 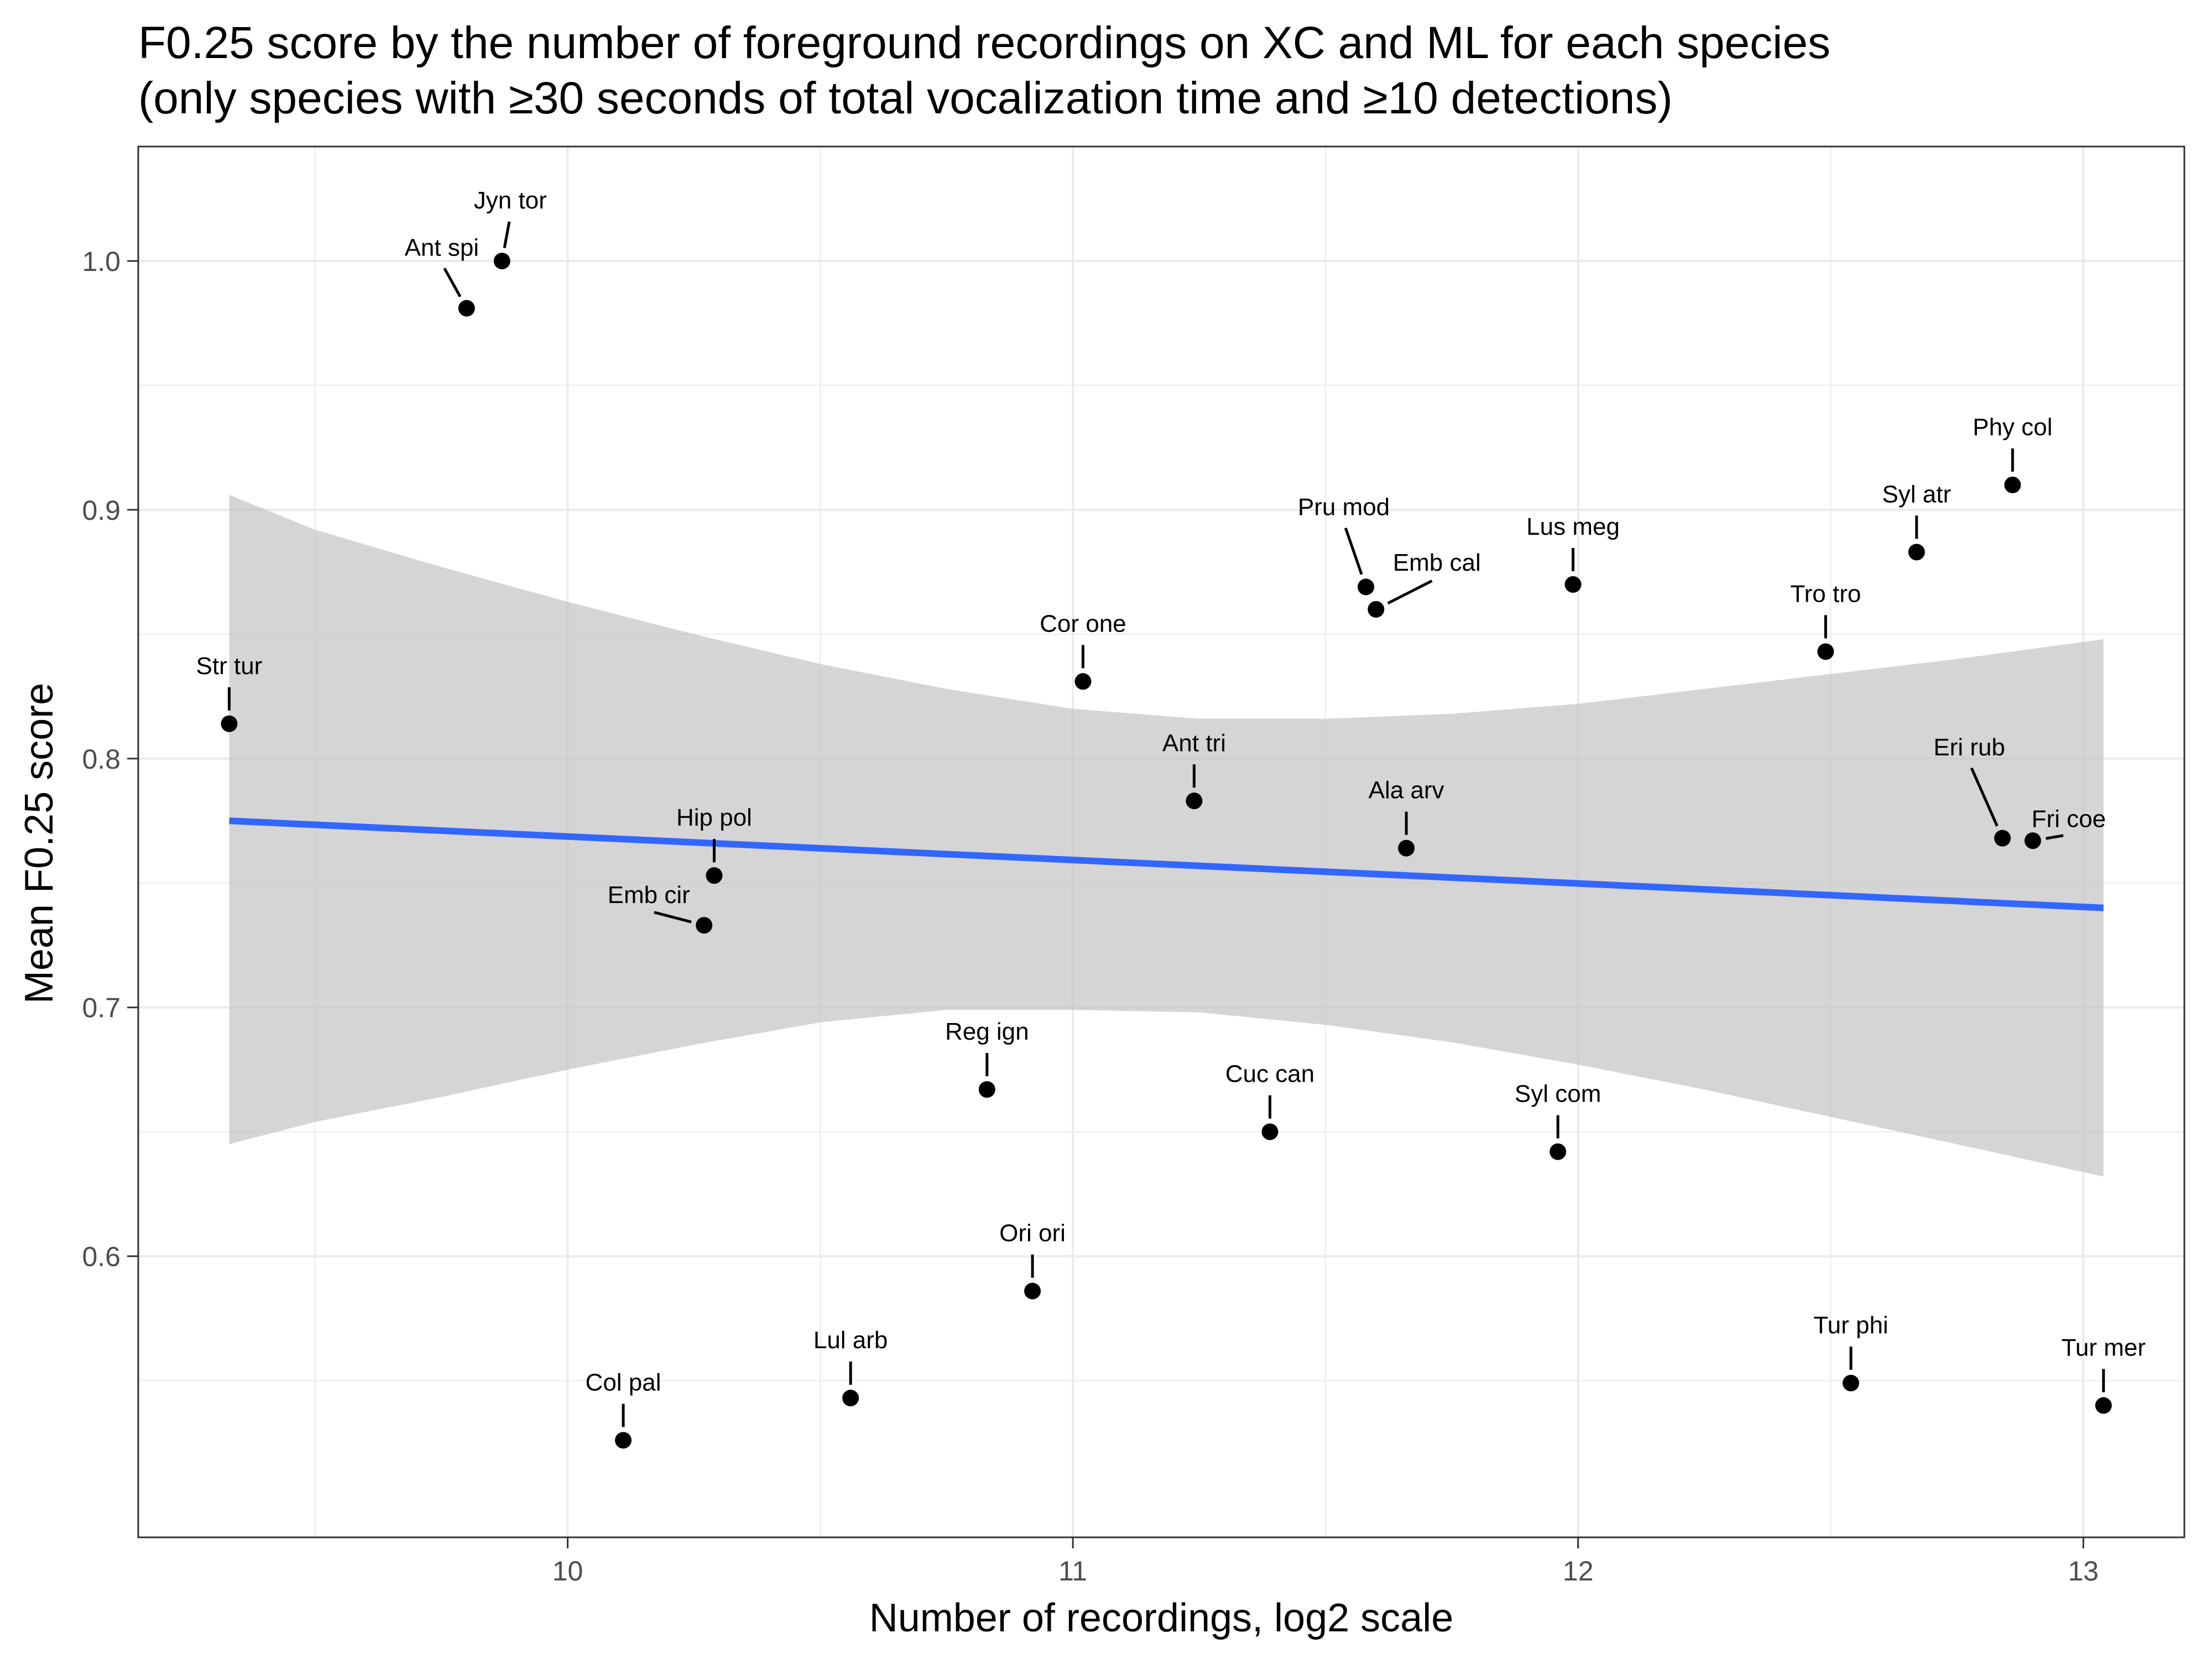 I want to click on y-axis-ticks: 0.6 0.7 0.8 0.9 1.0, so click(x=110, y=759).